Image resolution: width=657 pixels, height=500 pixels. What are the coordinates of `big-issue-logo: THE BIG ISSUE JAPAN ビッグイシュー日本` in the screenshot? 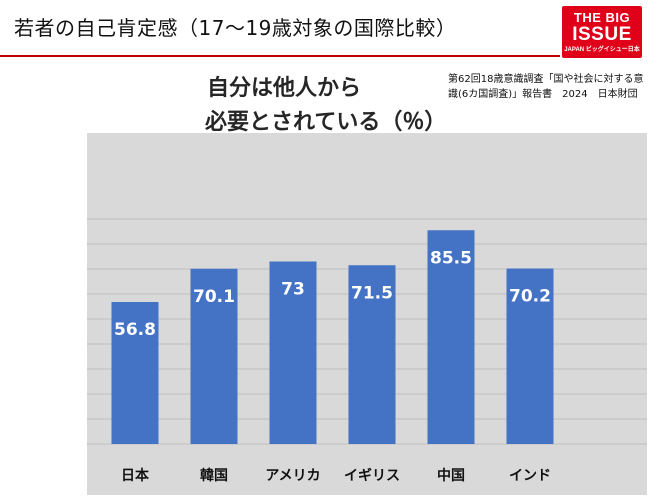 It's located at (602, 32).